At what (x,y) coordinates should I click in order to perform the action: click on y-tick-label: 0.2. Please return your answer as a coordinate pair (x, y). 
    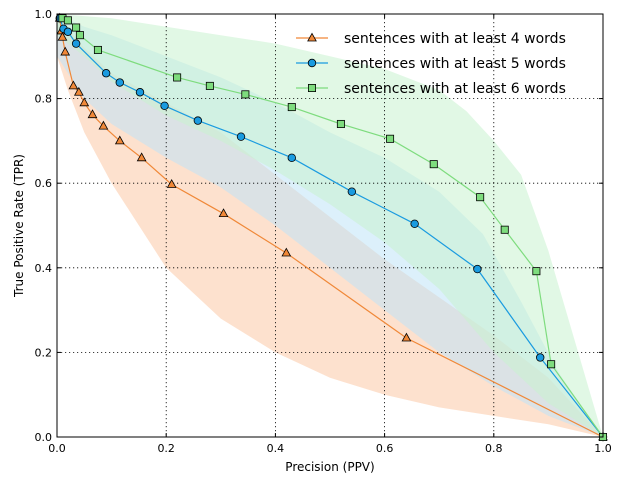
    Looking at the image, I should click on (44, 352).